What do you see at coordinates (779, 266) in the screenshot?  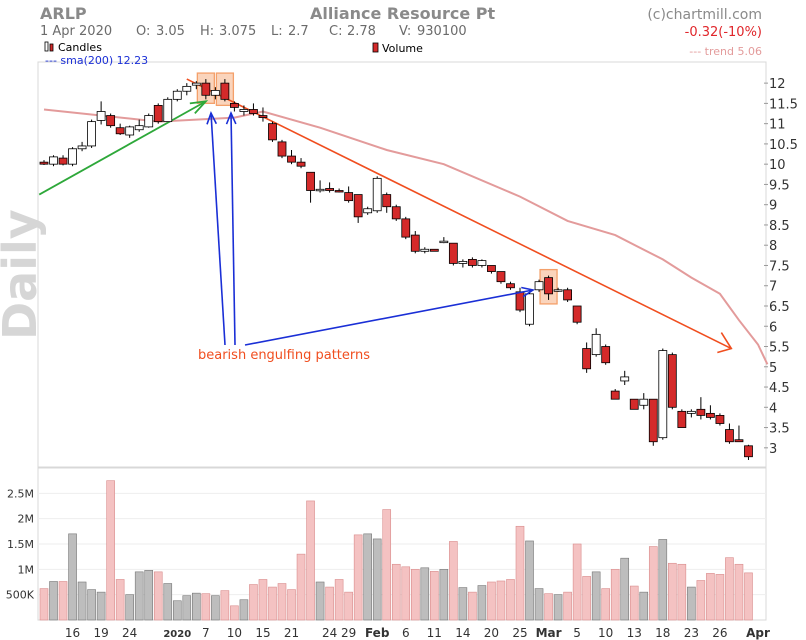 I see `price-tick-label: 7.5` at bounding box center [779, 266].